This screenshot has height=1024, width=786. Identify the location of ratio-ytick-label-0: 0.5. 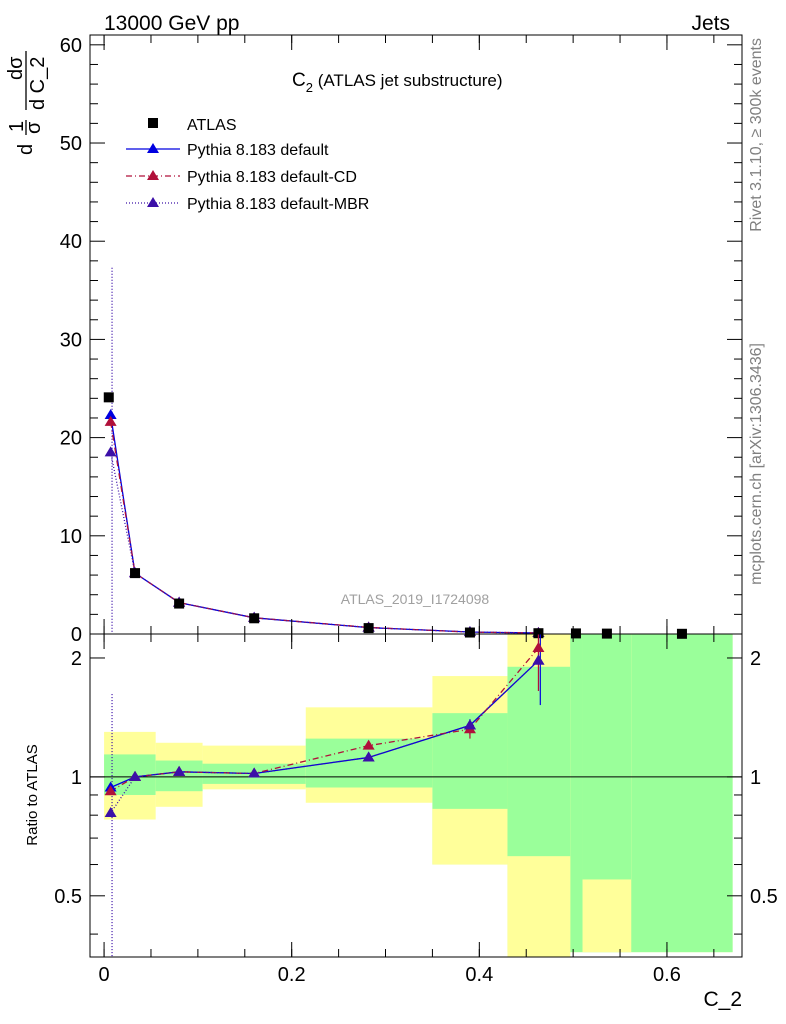
(68, 897).